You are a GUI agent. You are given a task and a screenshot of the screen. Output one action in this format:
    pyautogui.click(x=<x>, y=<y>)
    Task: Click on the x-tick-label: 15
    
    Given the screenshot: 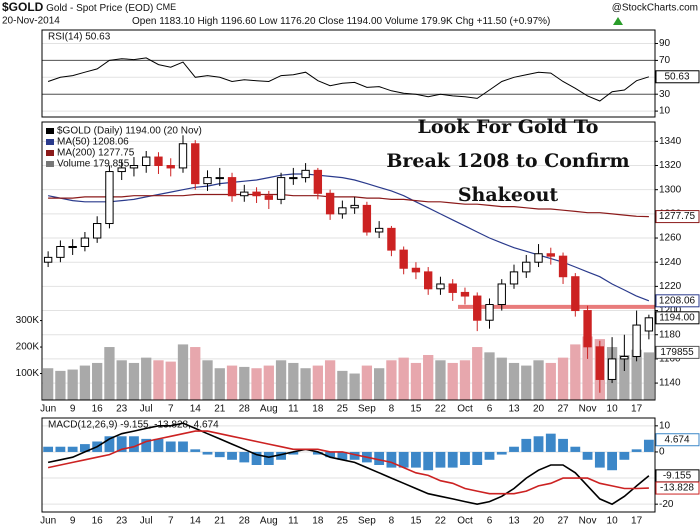 What is the action you would take?
    pyautogui.click(x=416, y=521)
    